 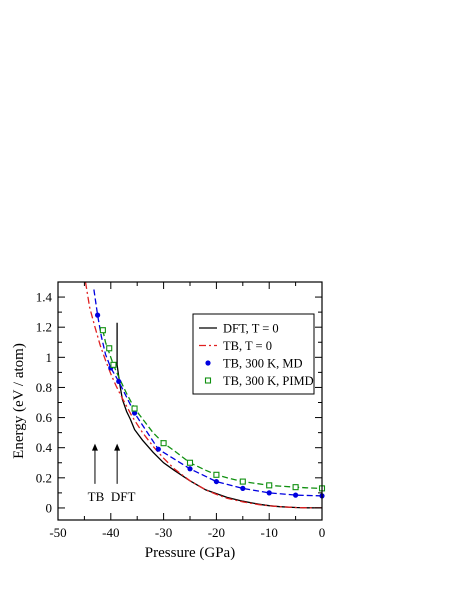 I want to click on x-tick-label: -50, so click(x=57, y=532).